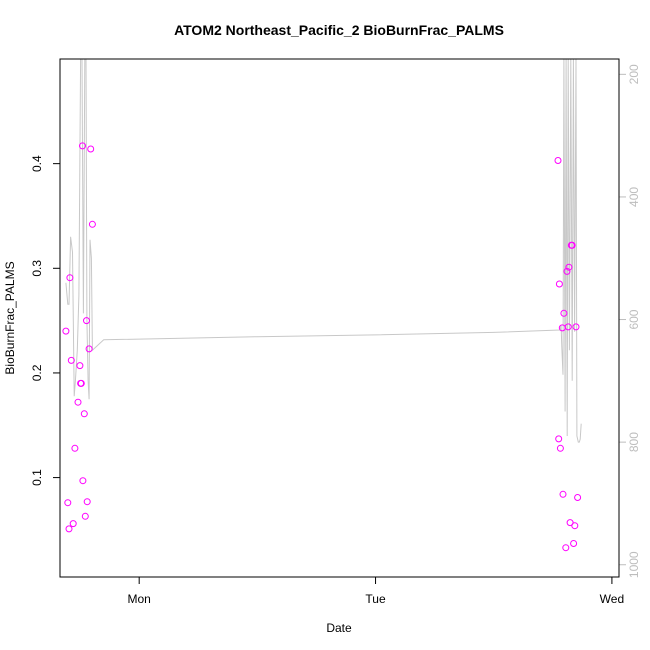  I want to click on right-tick-label: 800, so click(634, 442).